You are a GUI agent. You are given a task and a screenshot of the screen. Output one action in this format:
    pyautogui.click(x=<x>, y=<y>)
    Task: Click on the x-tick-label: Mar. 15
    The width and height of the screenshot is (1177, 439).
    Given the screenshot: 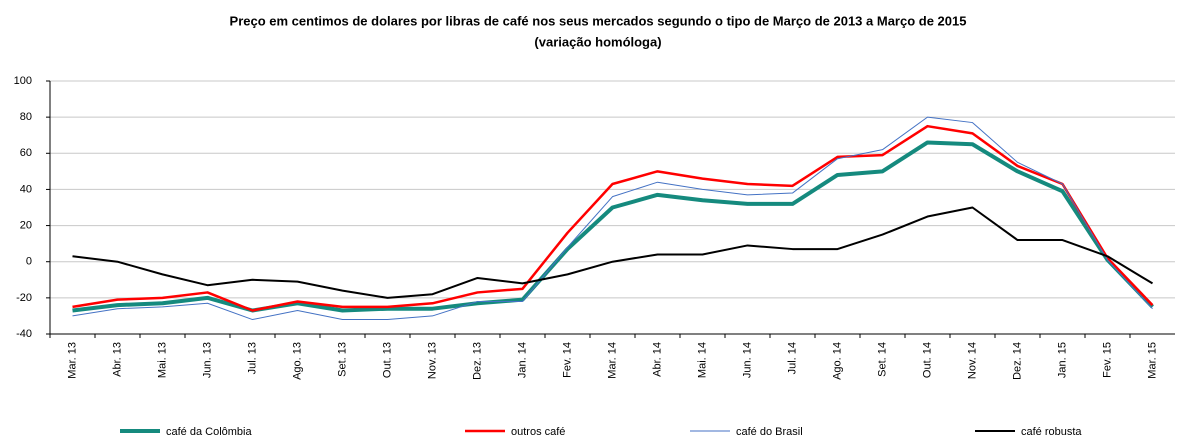 What is the action you would take?
    pyautogui.click(x=1152, y=360)
    